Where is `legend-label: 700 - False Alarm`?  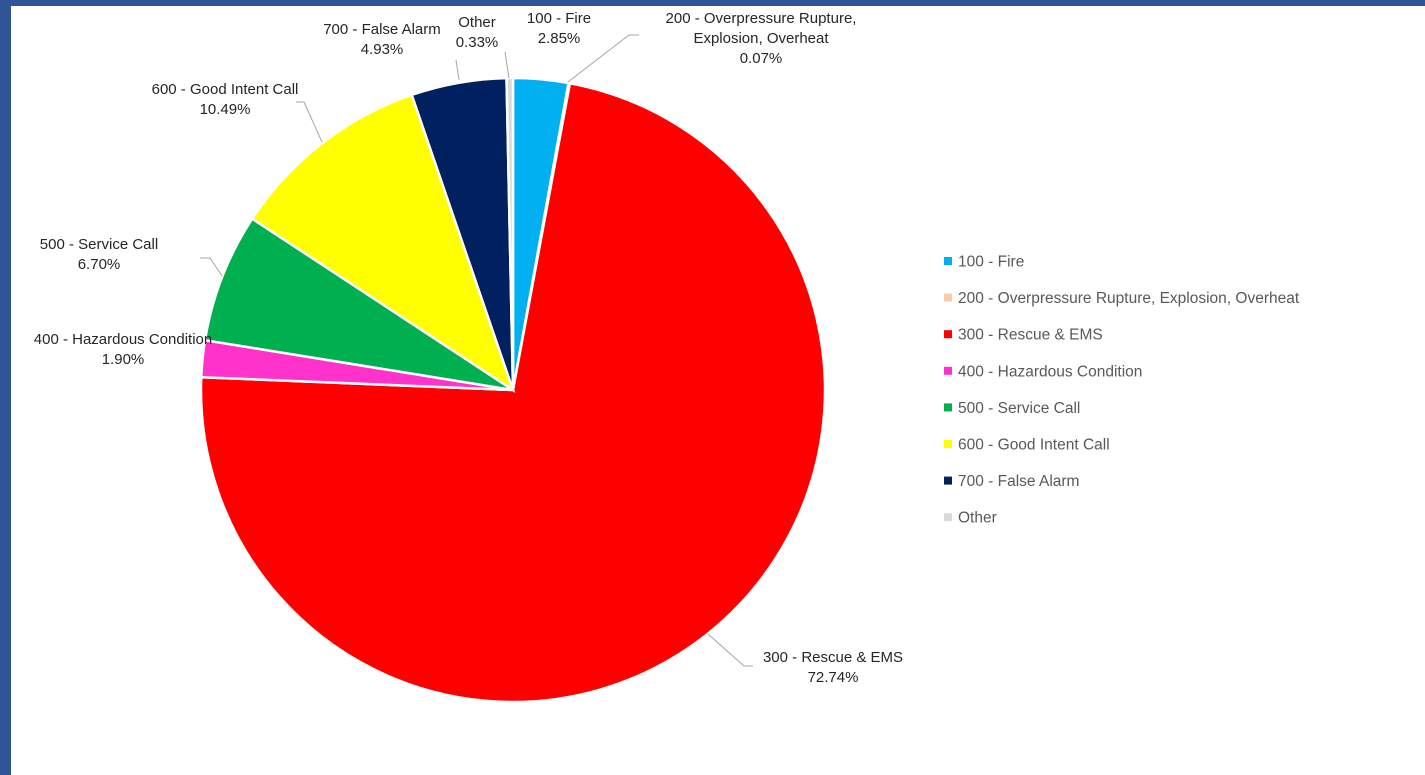 legend-label: 700 - False Alarm is located at coordinates (1018, 481).